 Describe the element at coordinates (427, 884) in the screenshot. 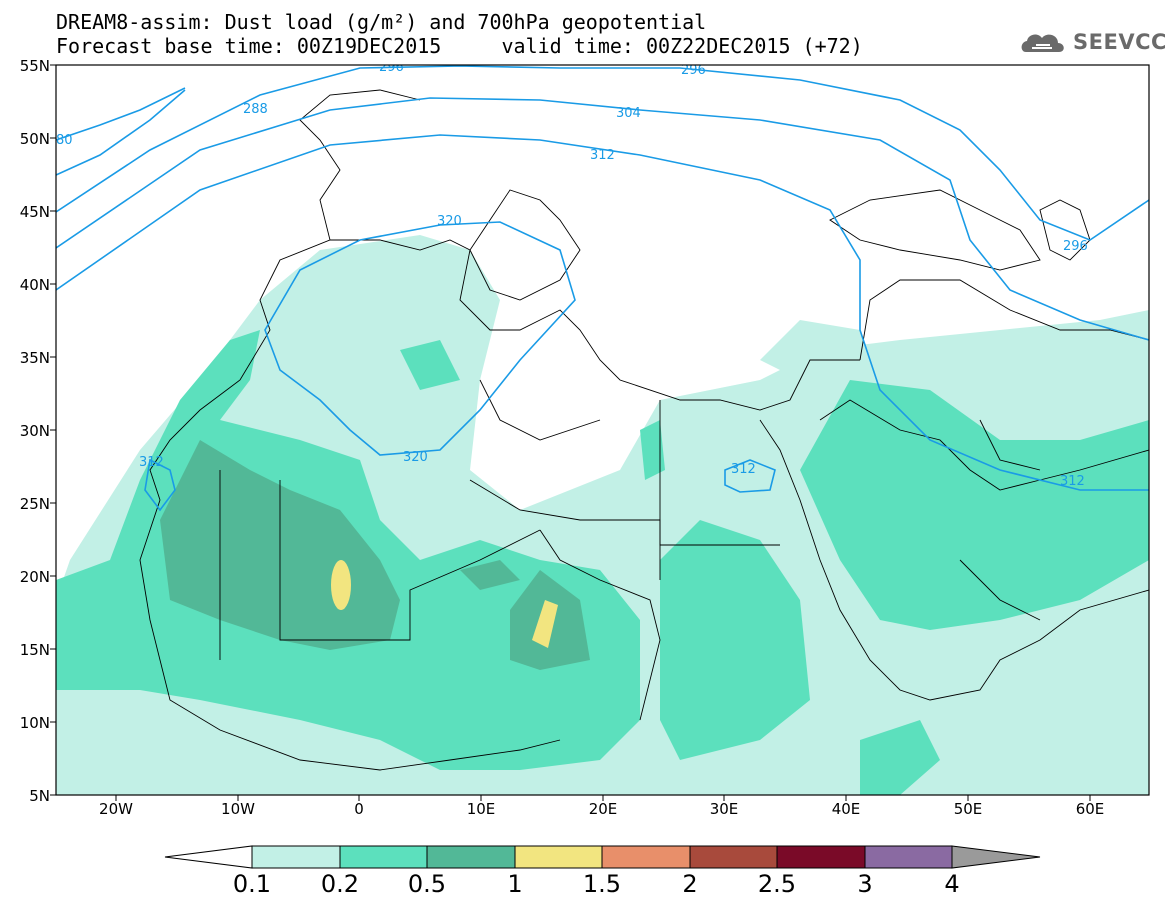

I see `colorbar-tick-label: 0.5` at that location.